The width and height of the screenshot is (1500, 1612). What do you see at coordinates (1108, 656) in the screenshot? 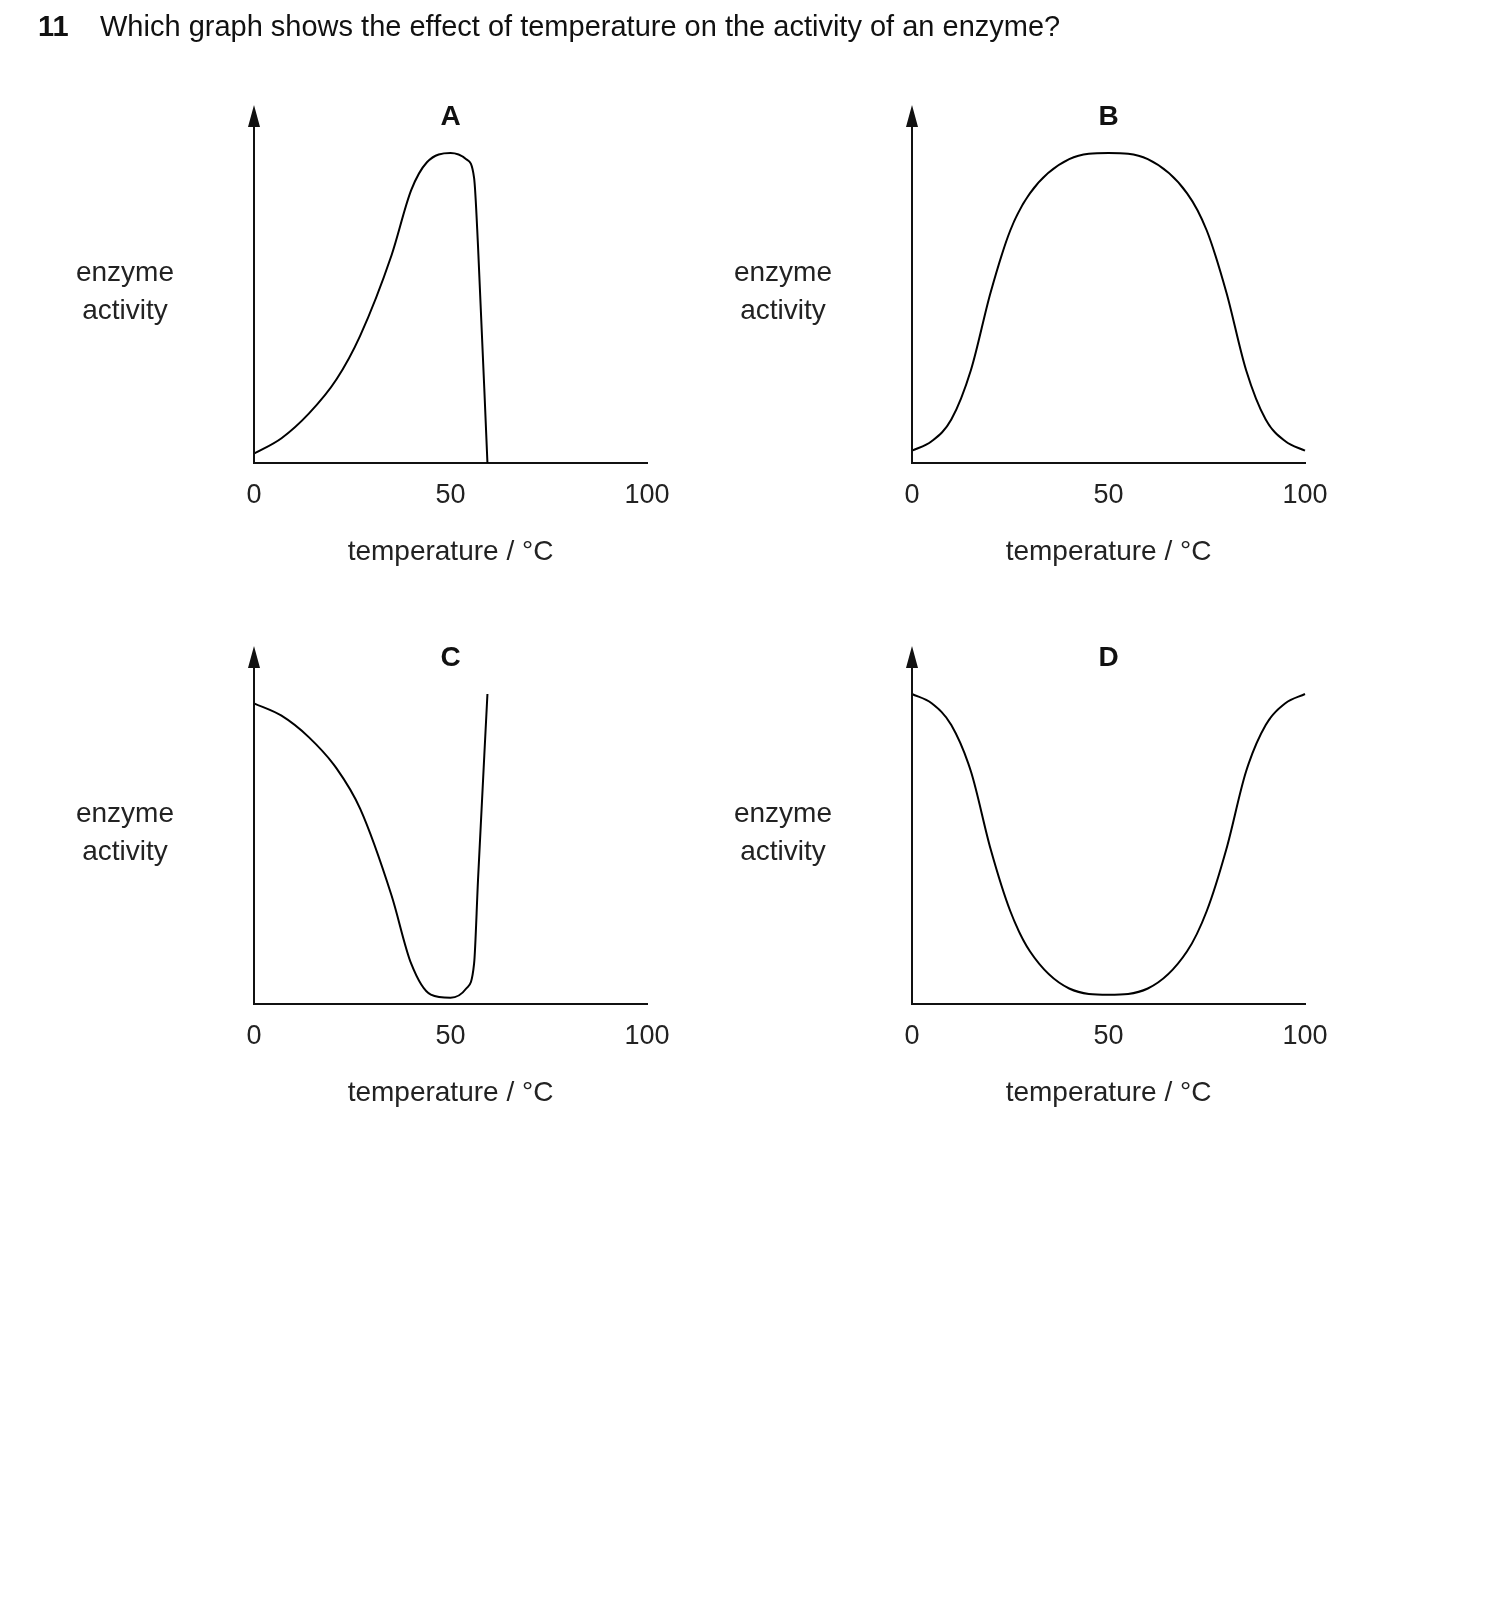
I see `chart-title: D` at bounding box center [1108, 656].